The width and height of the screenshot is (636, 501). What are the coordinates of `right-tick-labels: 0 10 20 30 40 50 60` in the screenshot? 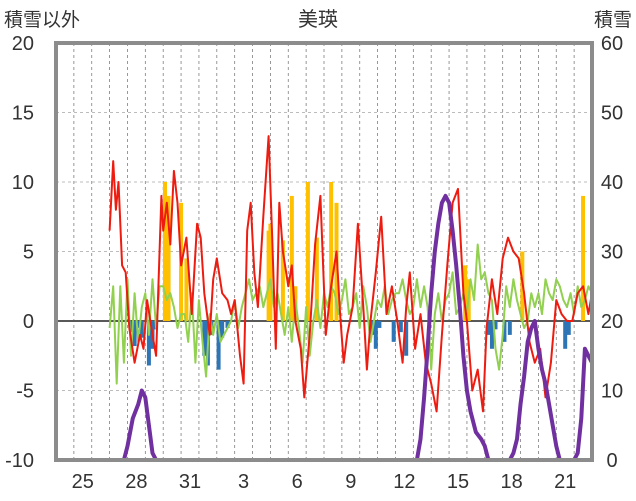 It's located at (612, 252).